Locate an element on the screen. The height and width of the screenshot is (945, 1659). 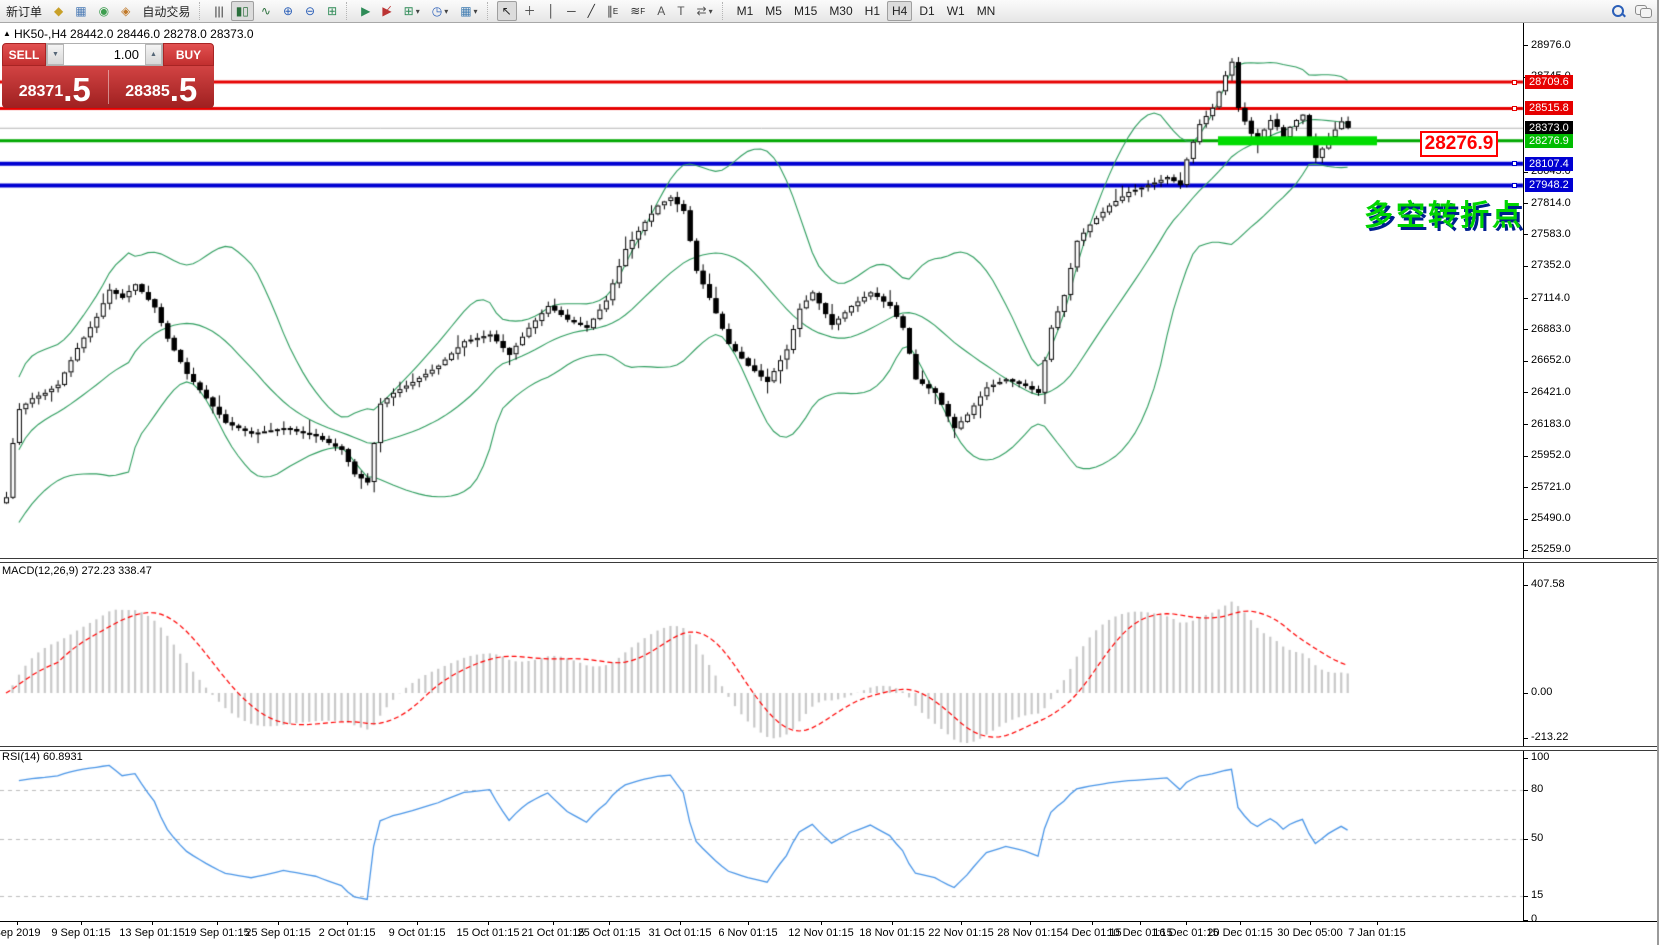
rsi-scale-label: 80 is located at coordinates (1537, 789).